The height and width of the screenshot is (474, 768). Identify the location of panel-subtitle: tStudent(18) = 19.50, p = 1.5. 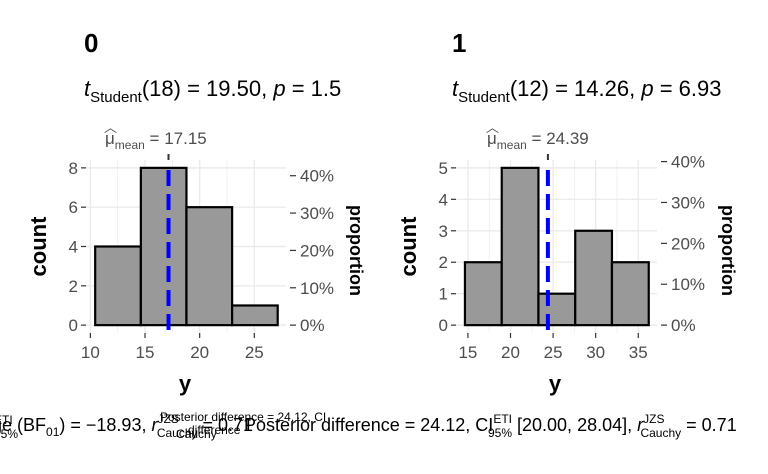
(212, 91).